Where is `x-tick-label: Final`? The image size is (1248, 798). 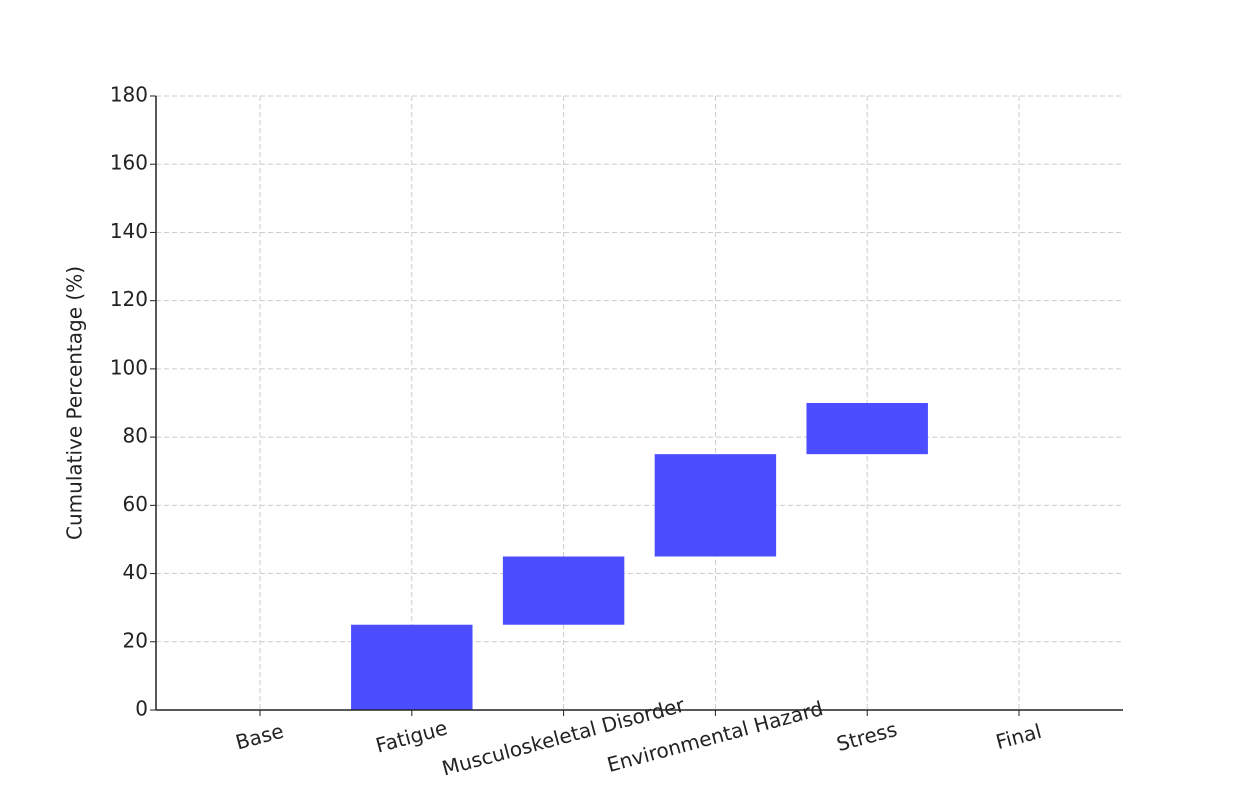
x-tick-label: Final is located at coordinates (1018, 736).